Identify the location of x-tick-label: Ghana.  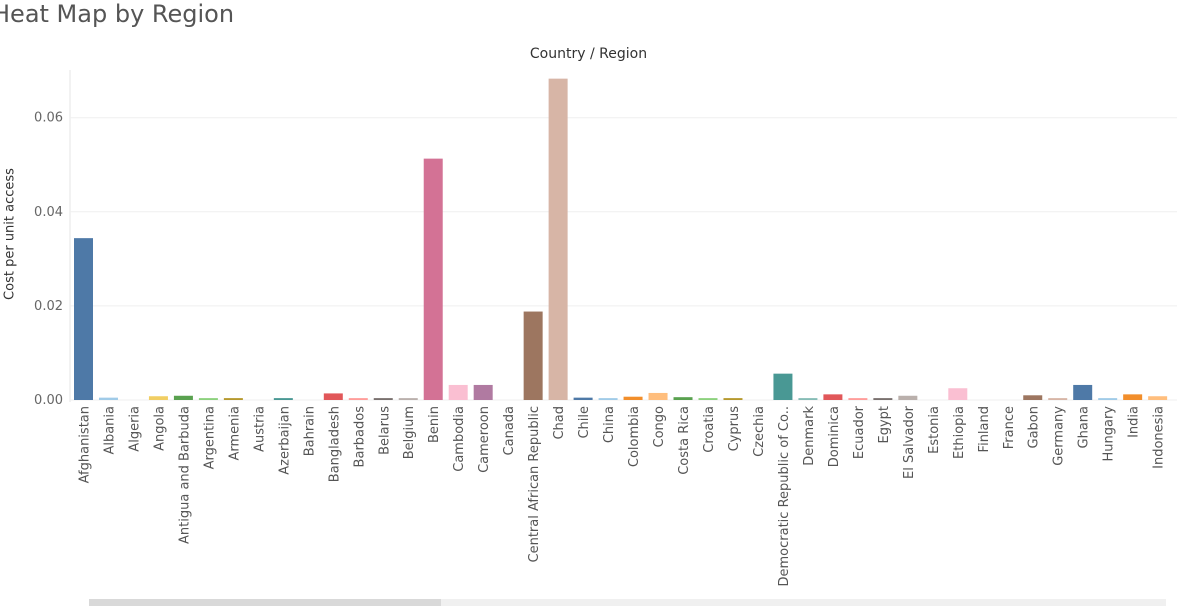
(1084, 427).